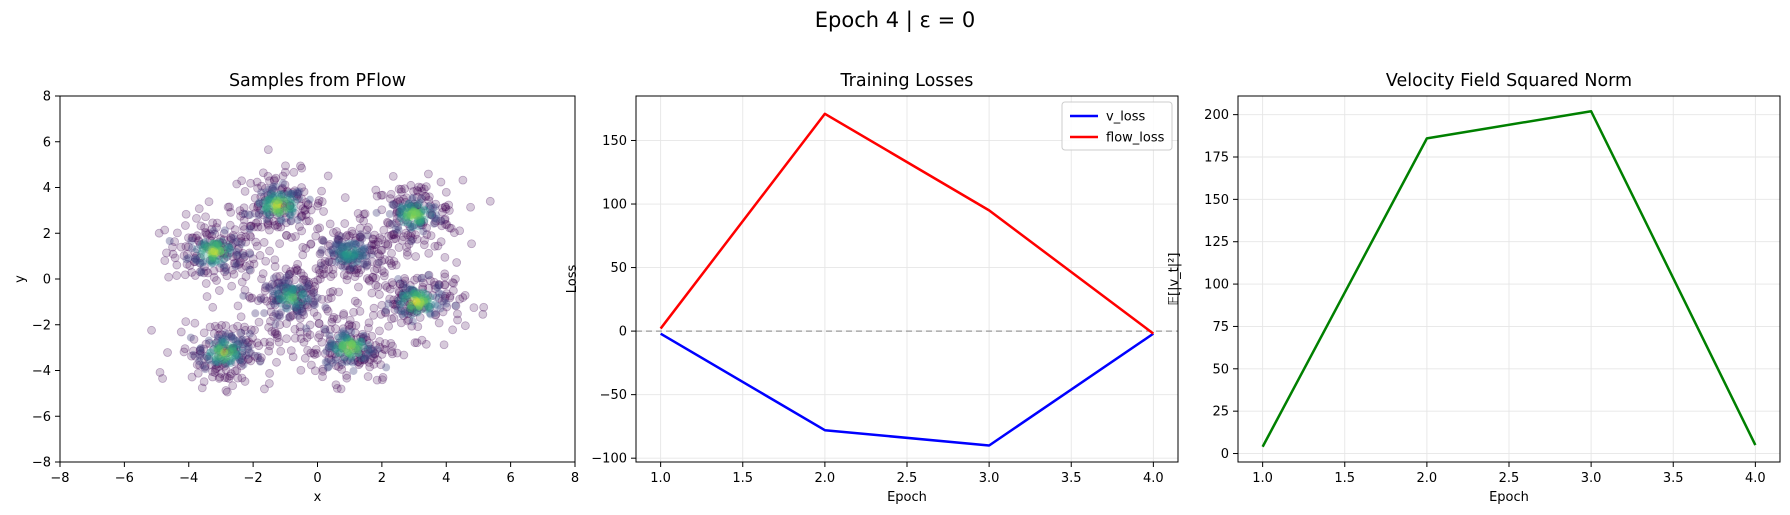 The width and height of the screenshot is (1790, 515). What do you see at coordinates (1117, 126) in the screenshot?
I see `legend: v_loss flow_loss` at bounding box center [1117, 126].